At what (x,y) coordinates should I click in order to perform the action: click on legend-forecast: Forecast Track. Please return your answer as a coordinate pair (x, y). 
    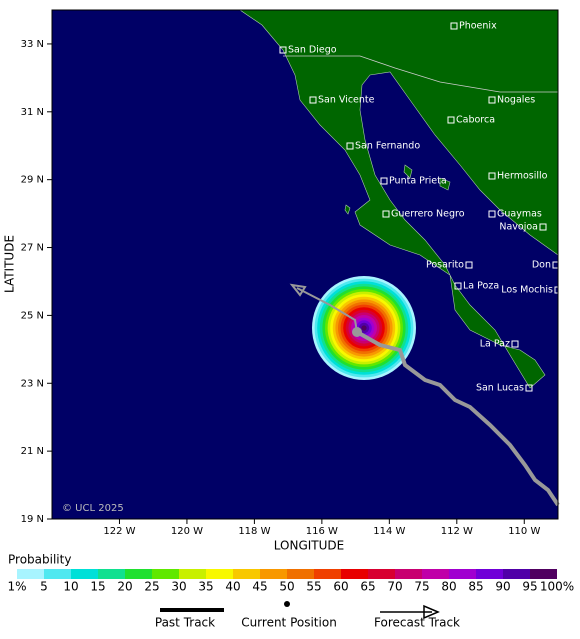
    Looking at the image, I should click on (417, 623).